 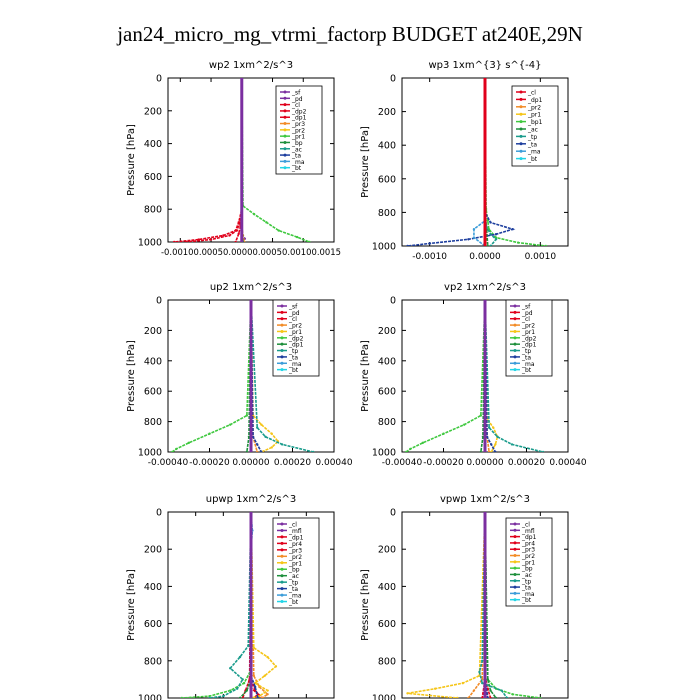 What do you see at coordinates (214, 160) in the screenshot?
I see `series-line-dp2` at bounding box center [214, 160].